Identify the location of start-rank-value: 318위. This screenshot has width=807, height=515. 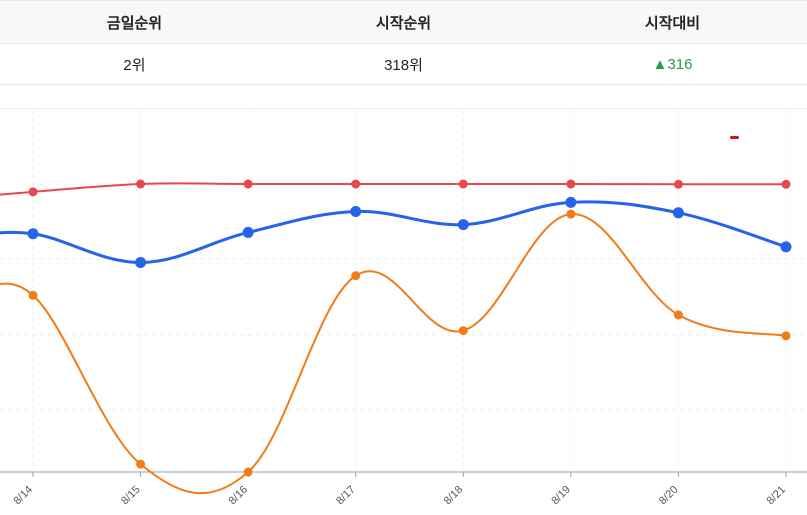
(403, 64).